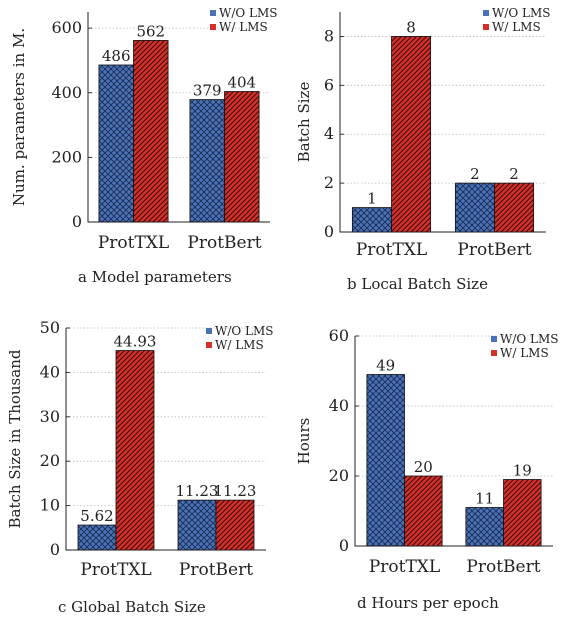 The image size is (567, 618). What do you see at coordinates (15, 438) in the screenshot?
I see `y-axis-label: Batch Size in Thousand` at bounding box center [15, 438].